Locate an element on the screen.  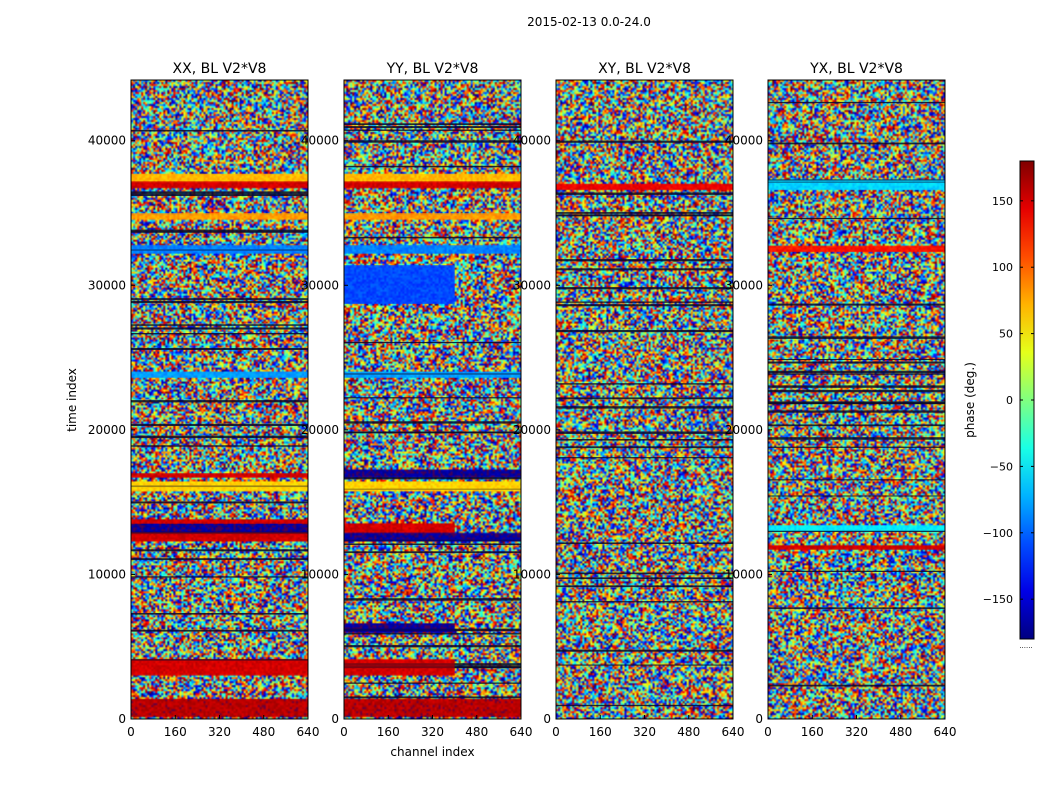
panel-title: YY, BL V2*V8 is located at coordinates (432, 69).